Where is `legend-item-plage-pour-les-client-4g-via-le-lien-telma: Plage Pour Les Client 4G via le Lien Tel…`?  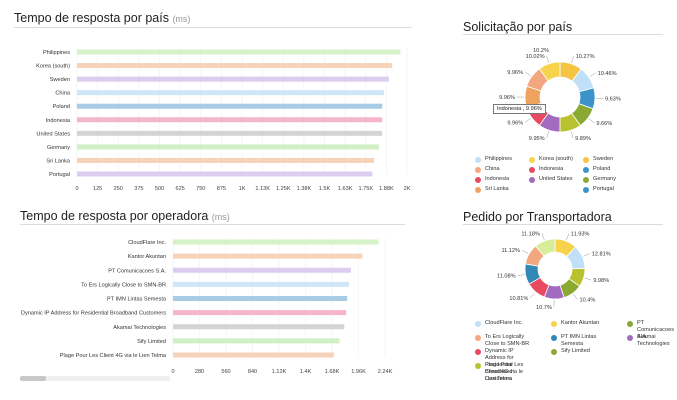 legend-item-plage-pour-les-client-4g-via-le-lien-telma: Plage Pour Les Client 4G via le Lien Tel… is located at coordinates (503, 372).